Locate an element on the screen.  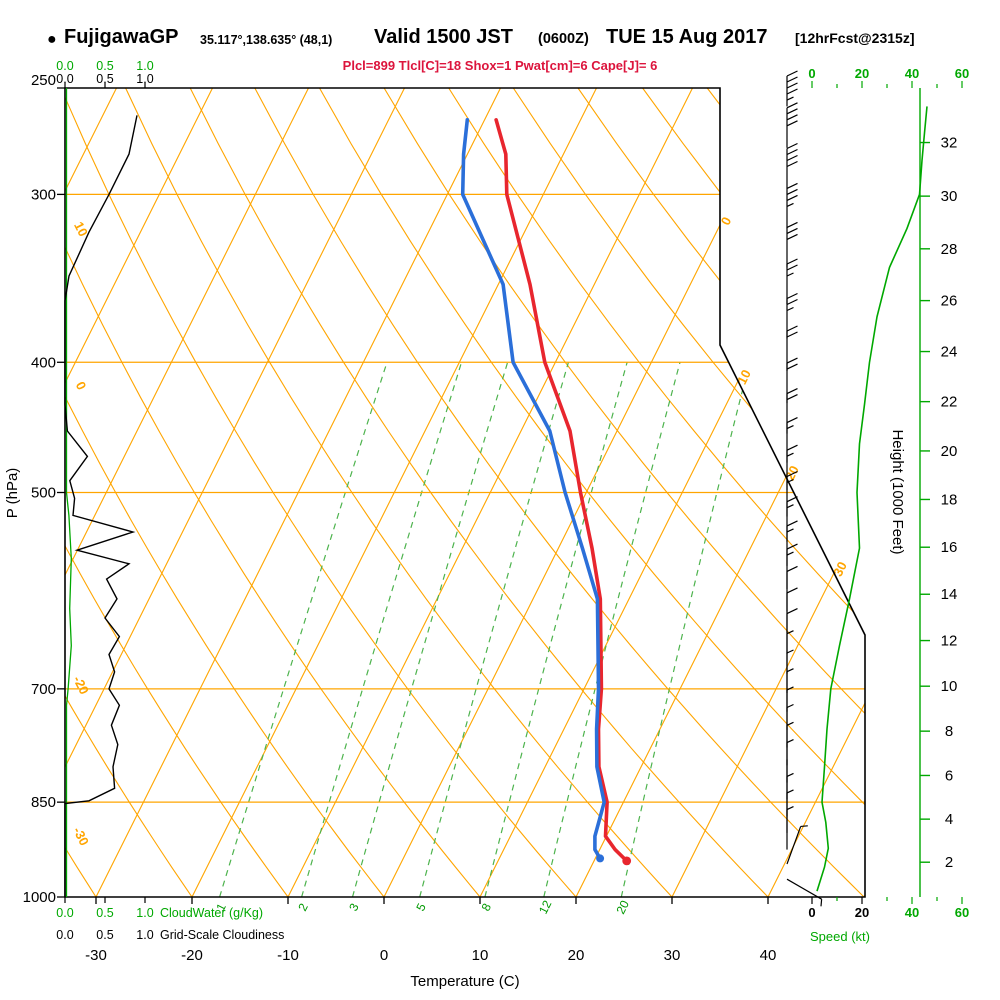
dewpoint-curve is located at coordinates (533, 489).